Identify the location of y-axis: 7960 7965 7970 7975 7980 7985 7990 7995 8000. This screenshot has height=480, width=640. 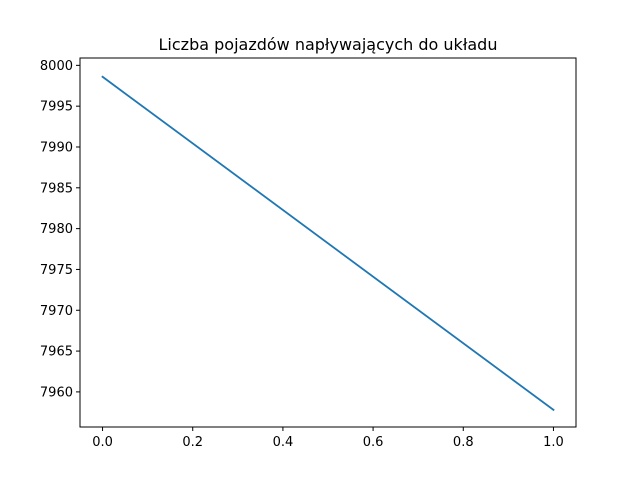
(60, 229).